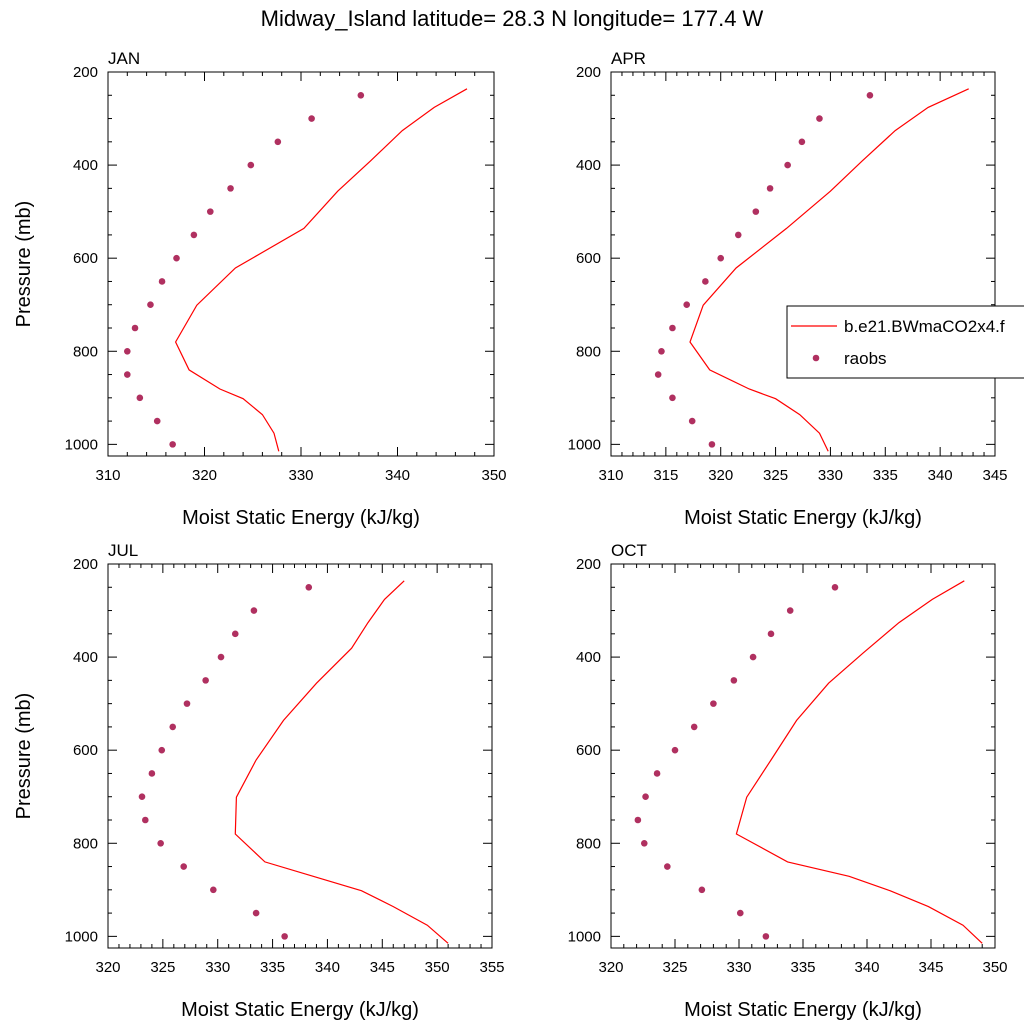 The image size is (1024, 1024). I want to click on legend-label-raobs: raobs, so click(865, 358).